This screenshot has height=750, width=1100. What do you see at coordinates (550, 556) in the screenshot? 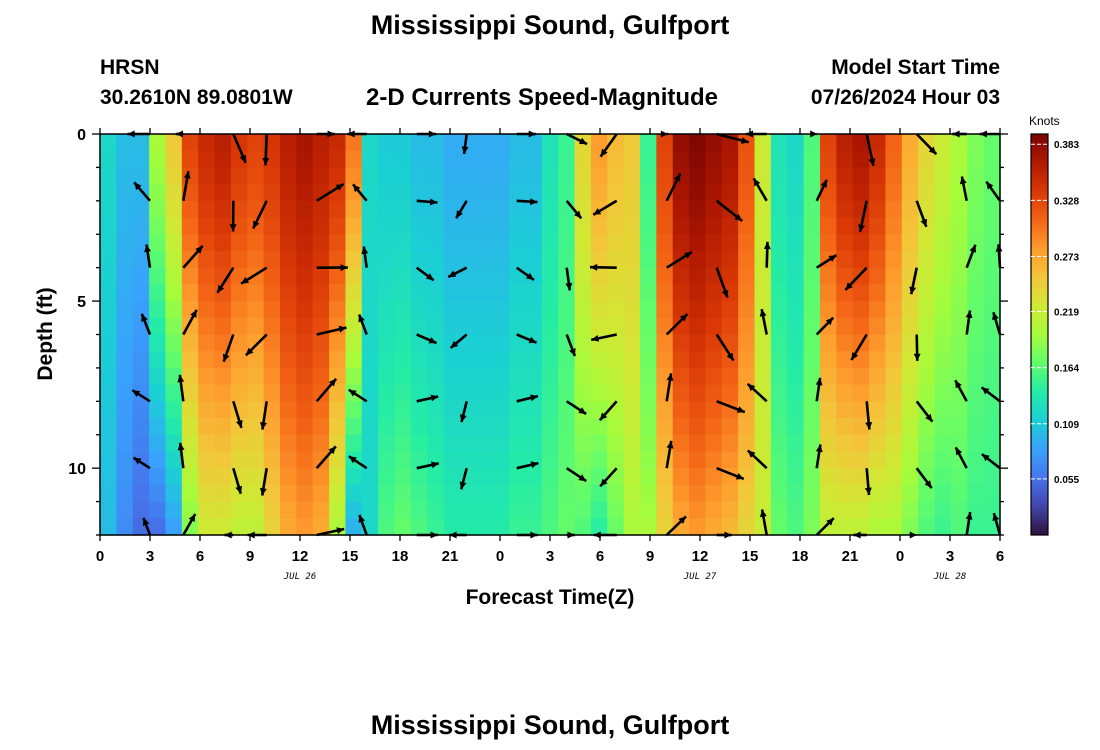
I see `x-tick-label: 3` at bounding box center [550, 556].